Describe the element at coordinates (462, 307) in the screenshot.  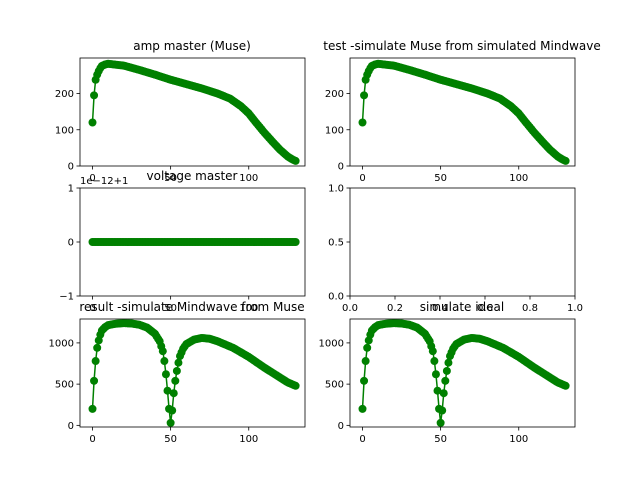
I see `chart-title: simulate ideal` at that location.